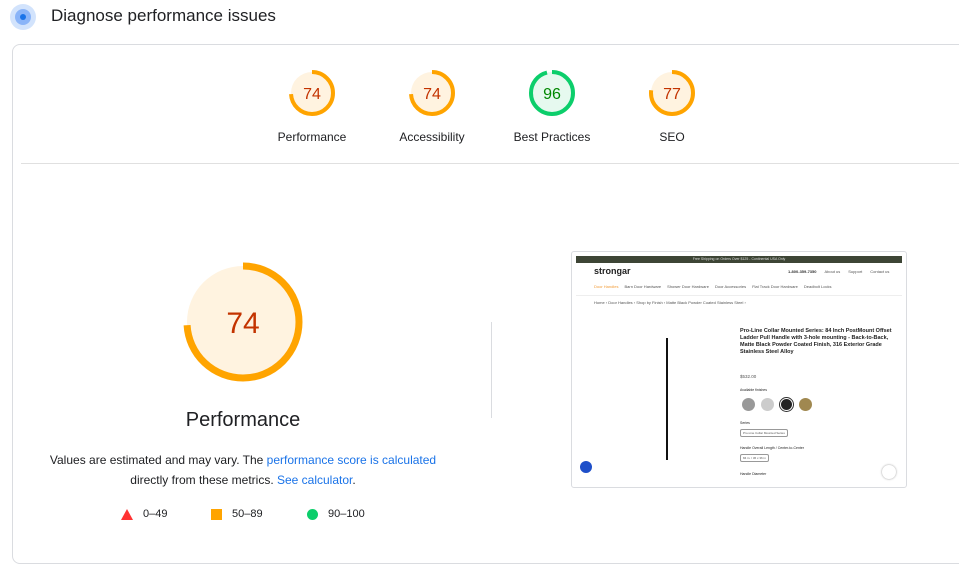  Describe the element at coordinates (127, 514) in the screenshot. I see `triangle-icon` at that location.